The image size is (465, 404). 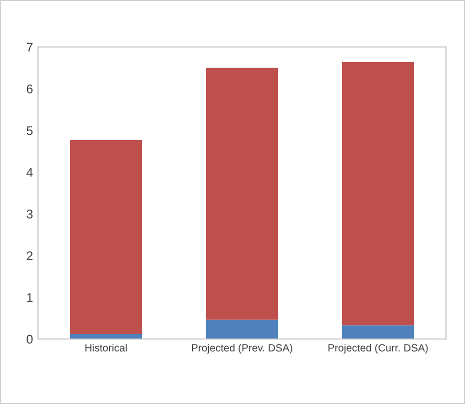 What do you see at coordinates (29, 214) in the screenshot?
I see `y-tick-label: 3` at bounding box center [29, 214].